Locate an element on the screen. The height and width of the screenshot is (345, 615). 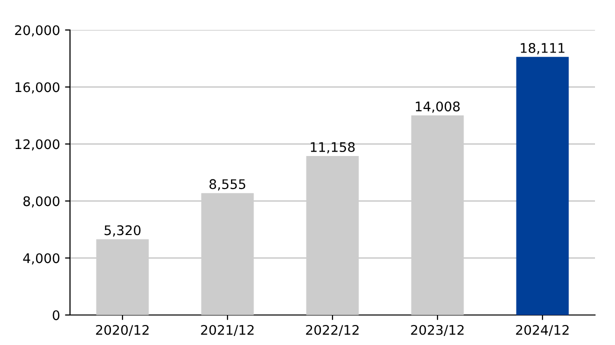
x-tick-label: 2022/12 is located at coordinates (332, 330).